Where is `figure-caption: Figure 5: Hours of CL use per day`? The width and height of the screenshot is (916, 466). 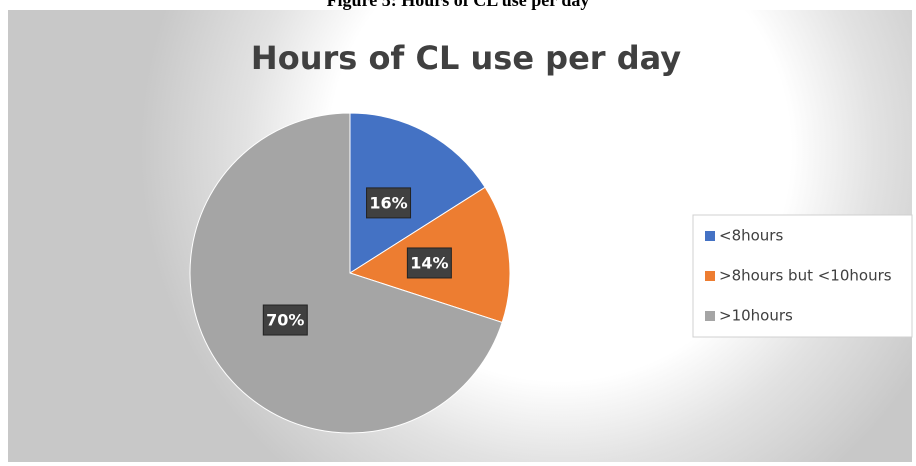
figure-caption: Figure 5: Hours of CL use per day is located at coordinates (458, 5).